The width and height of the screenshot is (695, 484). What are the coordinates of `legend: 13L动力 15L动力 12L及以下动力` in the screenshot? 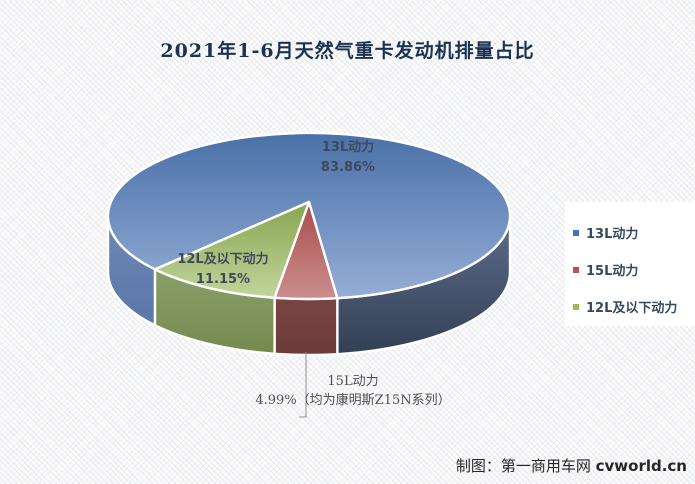 It's located at (630, 264).